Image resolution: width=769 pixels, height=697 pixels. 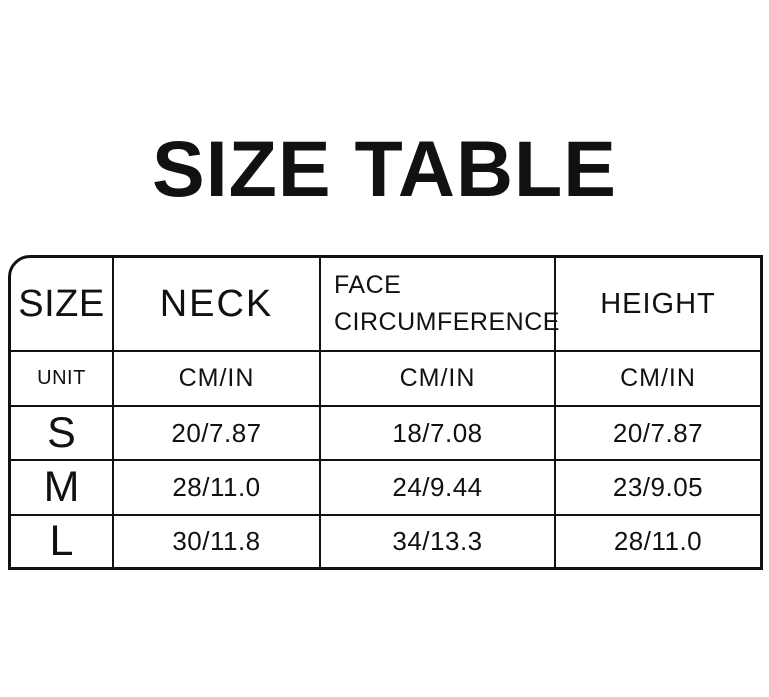 What do you see at coordinates (62, 434) in the screenshot?
I see `size-label-s: S` at bounding box center [62, 434].